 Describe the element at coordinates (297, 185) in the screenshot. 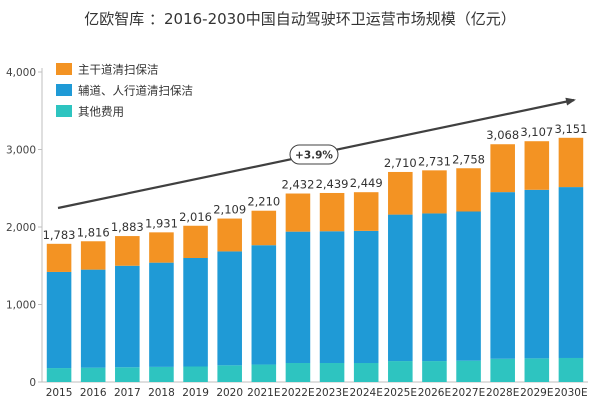

I see `total-label: 2,432` at that location.